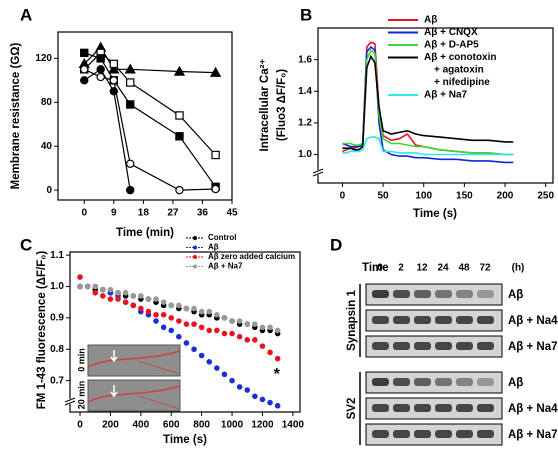  I want to click on y-tick-label: 1.1, so click(57, 255).